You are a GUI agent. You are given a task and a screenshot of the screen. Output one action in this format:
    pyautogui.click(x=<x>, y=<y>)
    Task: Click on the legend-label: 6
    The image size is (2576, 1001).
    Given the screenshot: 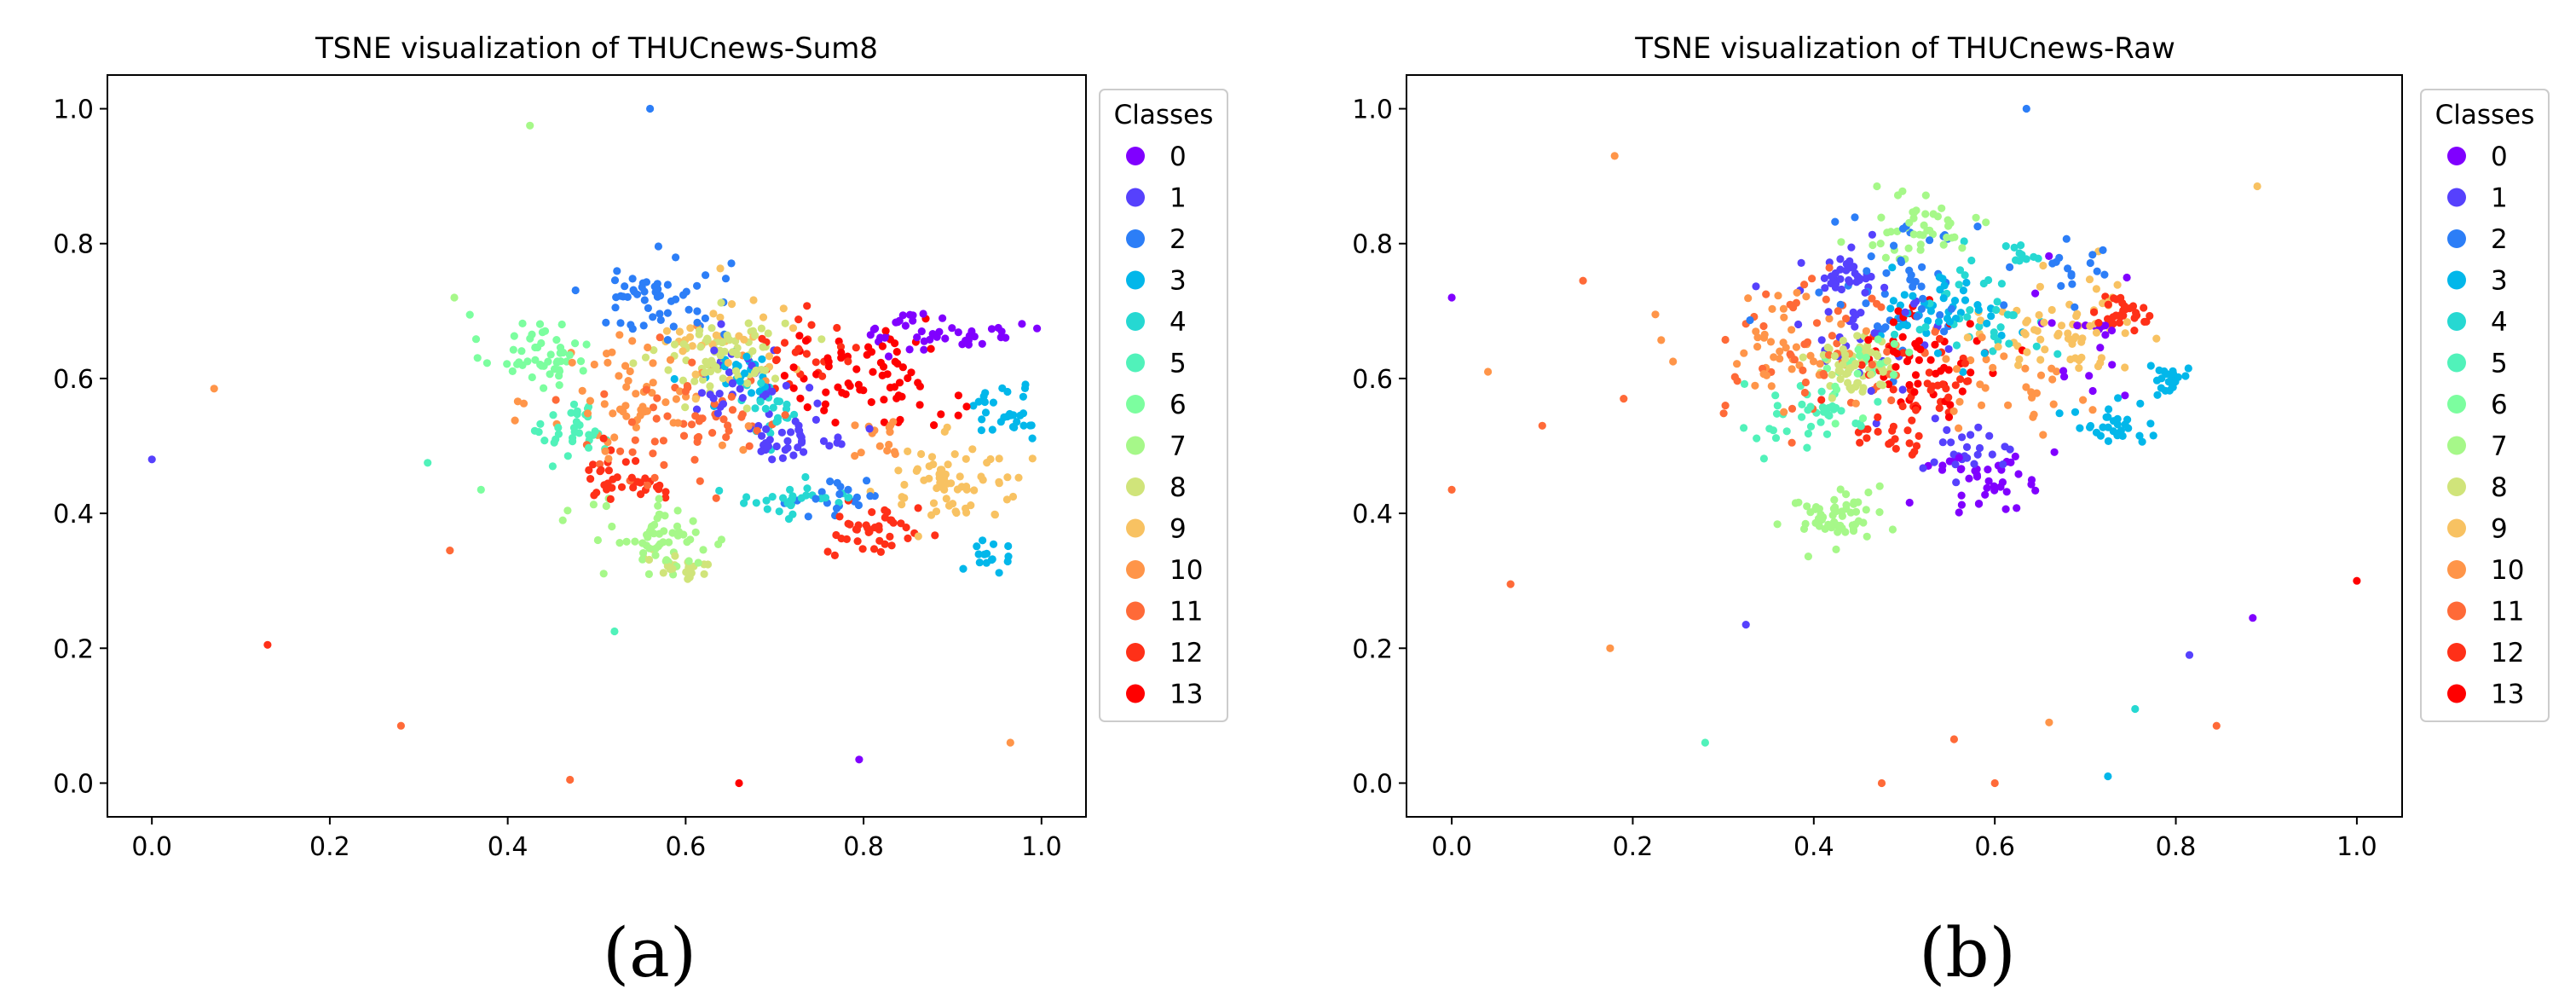 What is the action you would take?
    pyautogui.click(x=2499, y=405)
    